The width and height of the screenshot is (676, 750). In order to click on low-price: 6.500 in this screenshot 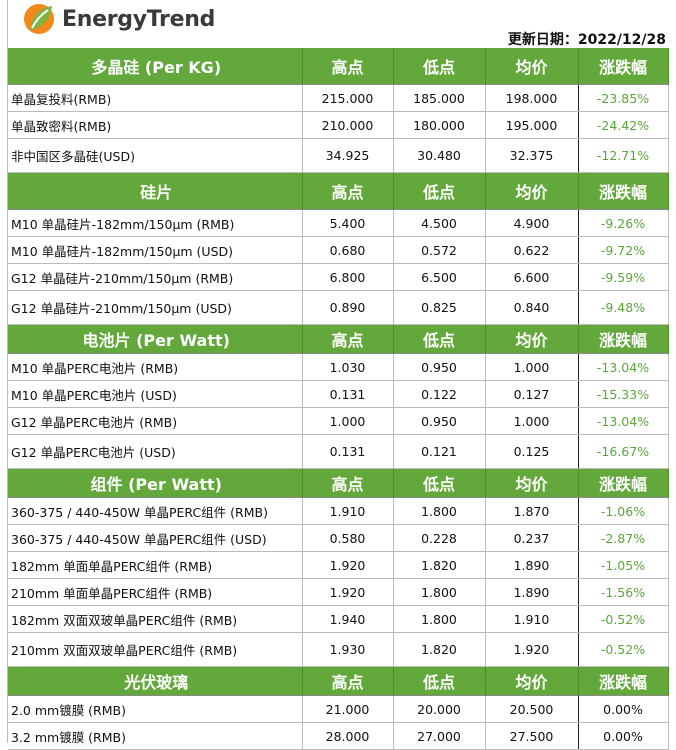, I will do `click(439, 277)`.